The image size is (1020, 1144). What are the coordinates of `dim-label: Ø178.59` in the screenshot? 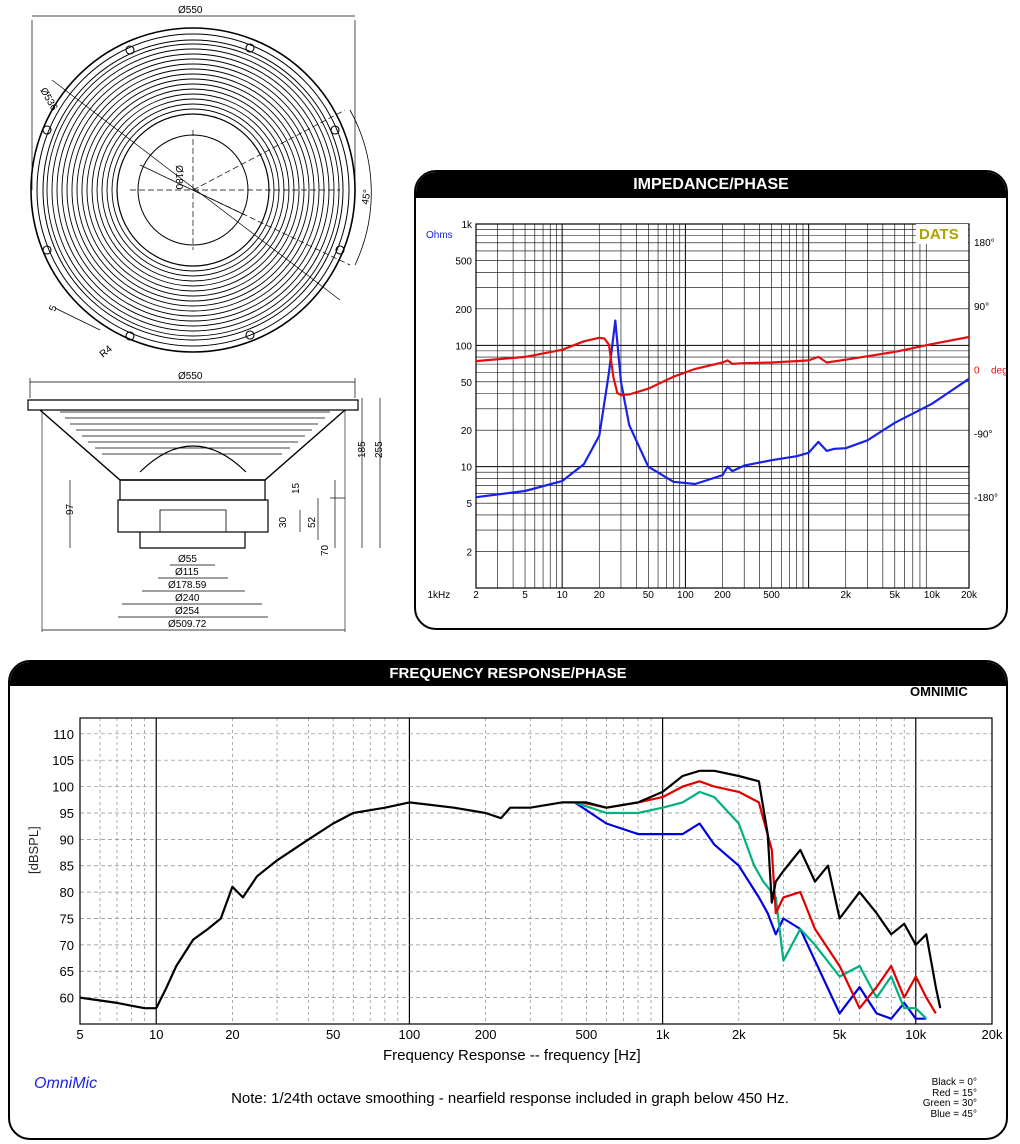 It's located at (187, 585).